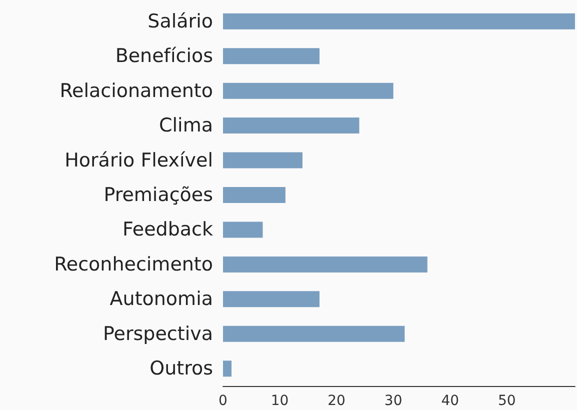 This screenshot has height=410, width=577. I want to click on y-tick-label: Perspectiva, so click(158, 333).